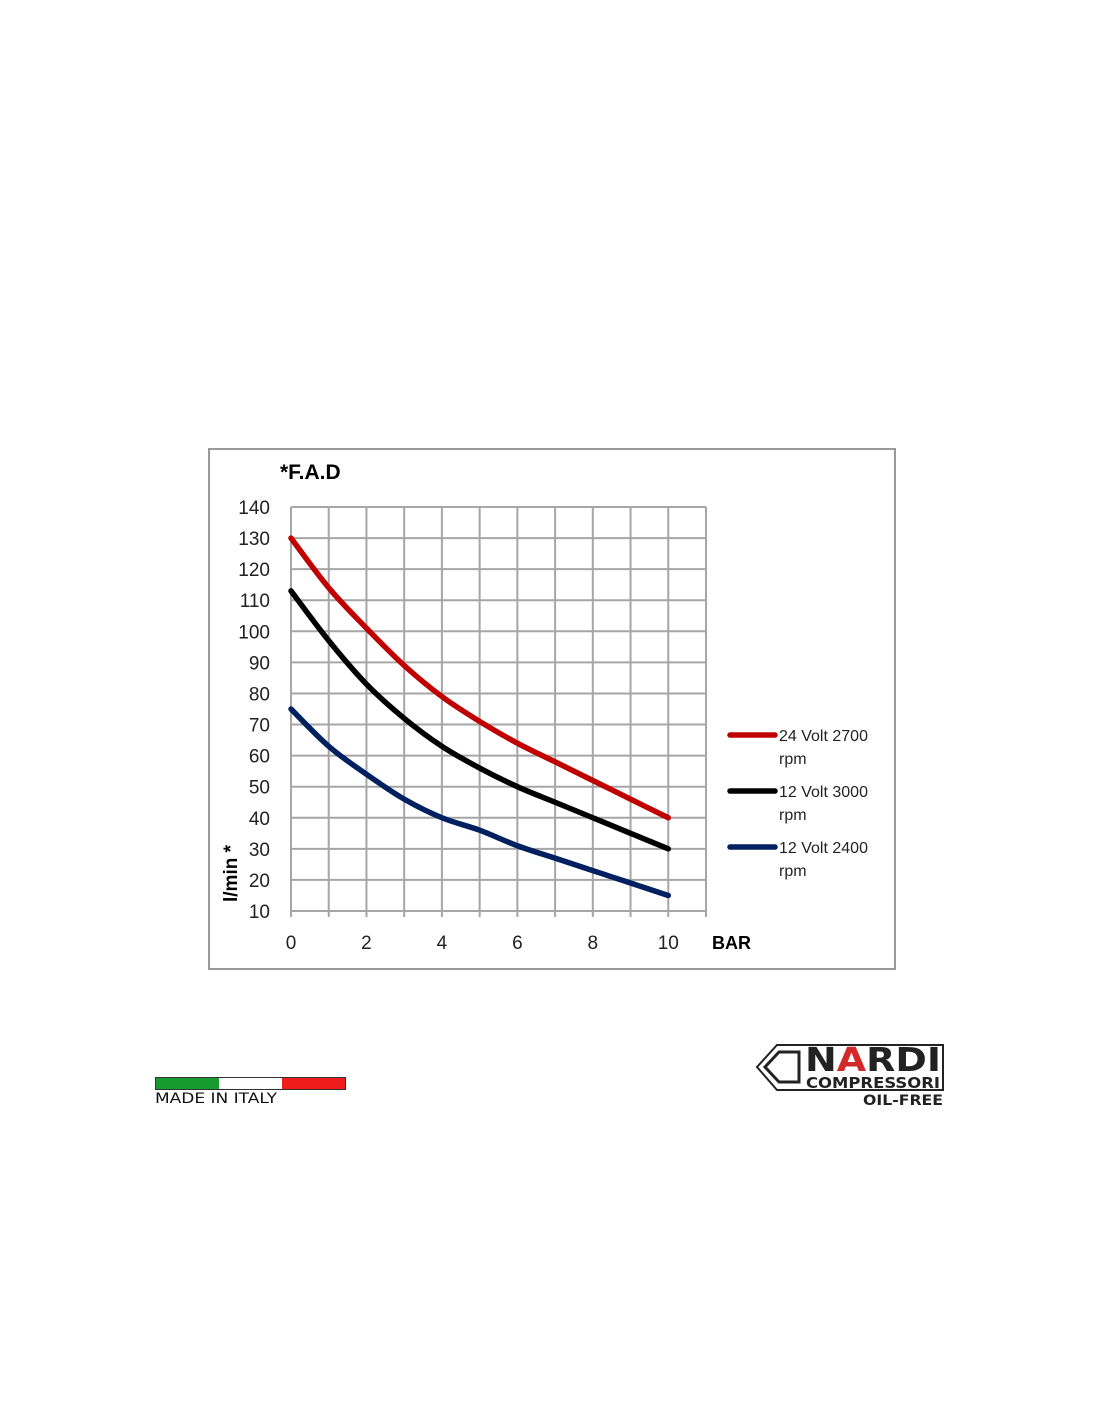  I want to click on y-tick-label: 130, so click(254, 539).